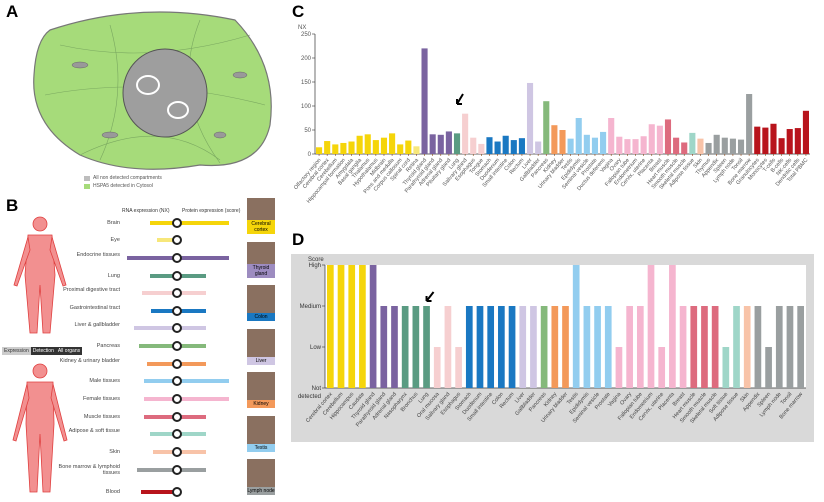 Image resolution: width=824 pixels, height=502 pixels. I want to click on thumbnail-label: Colon, so click(261, 317).